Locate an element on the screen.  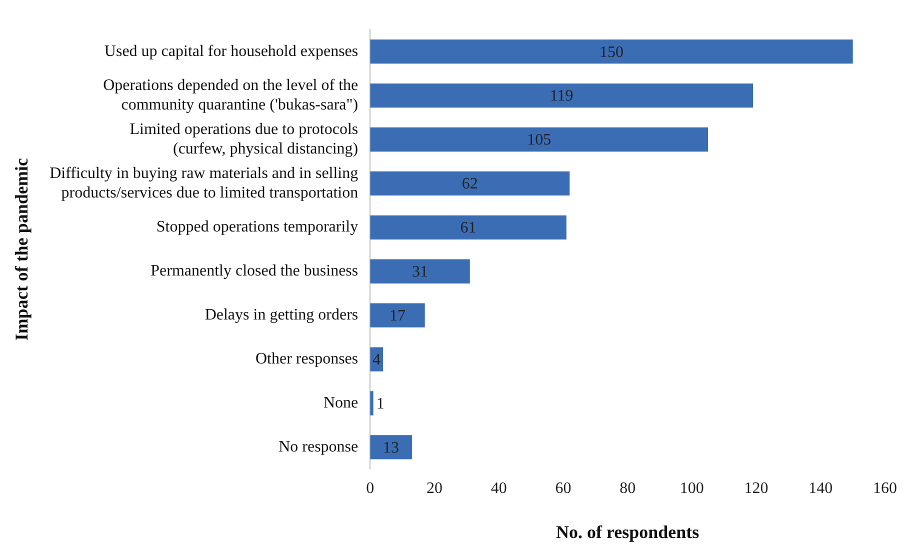
x-tick-label: 60 is located at coordinates (563, 489).